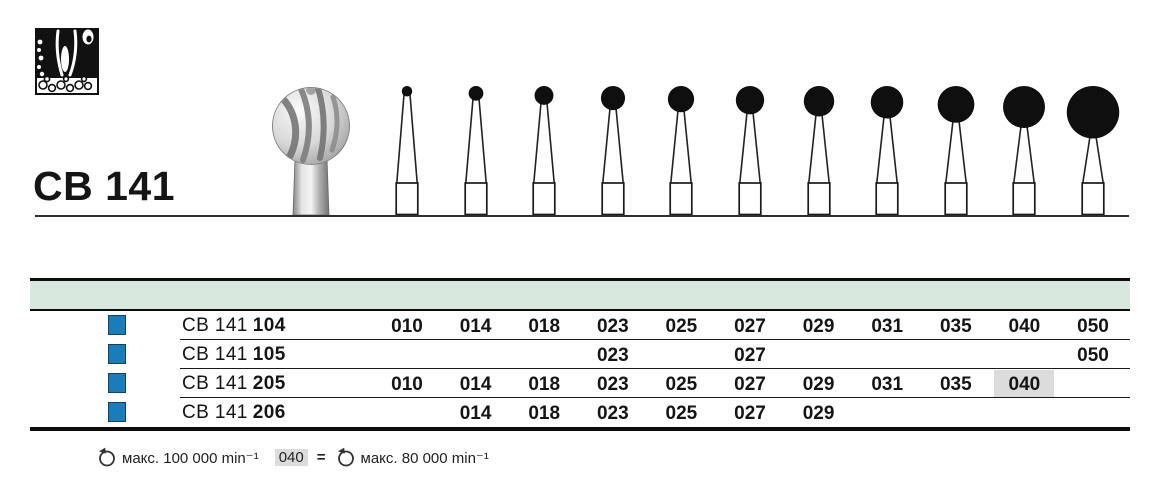 This screenshot has width=1176, height=500. What do you see at coordinates (580, 429) in the screenshot?
I see `table-bottom-rule` at bounding box center [580, 429].